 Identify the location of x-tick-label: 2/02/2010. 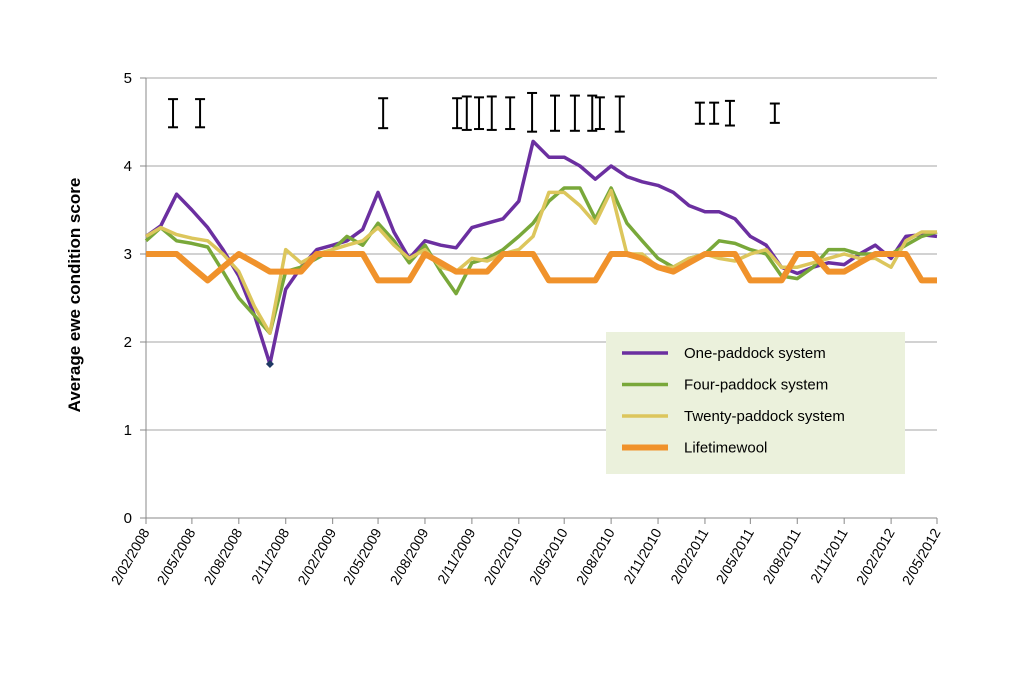
(502, 556).